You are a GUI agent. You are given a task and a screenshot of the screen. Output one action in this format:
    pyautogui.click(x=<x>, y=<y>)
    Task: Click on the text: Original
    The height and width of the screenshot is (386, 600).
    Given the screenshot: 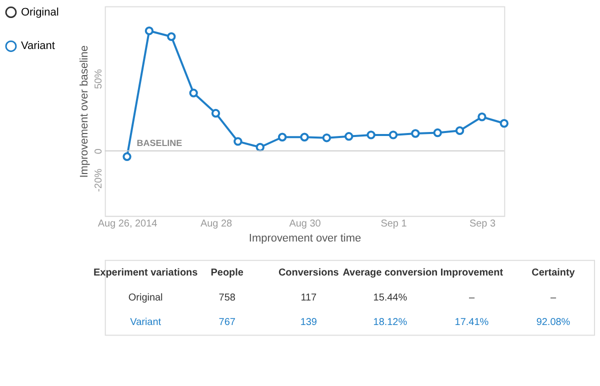 What is the action you would take?
    pyautogui.click(x=145, y=298)
    